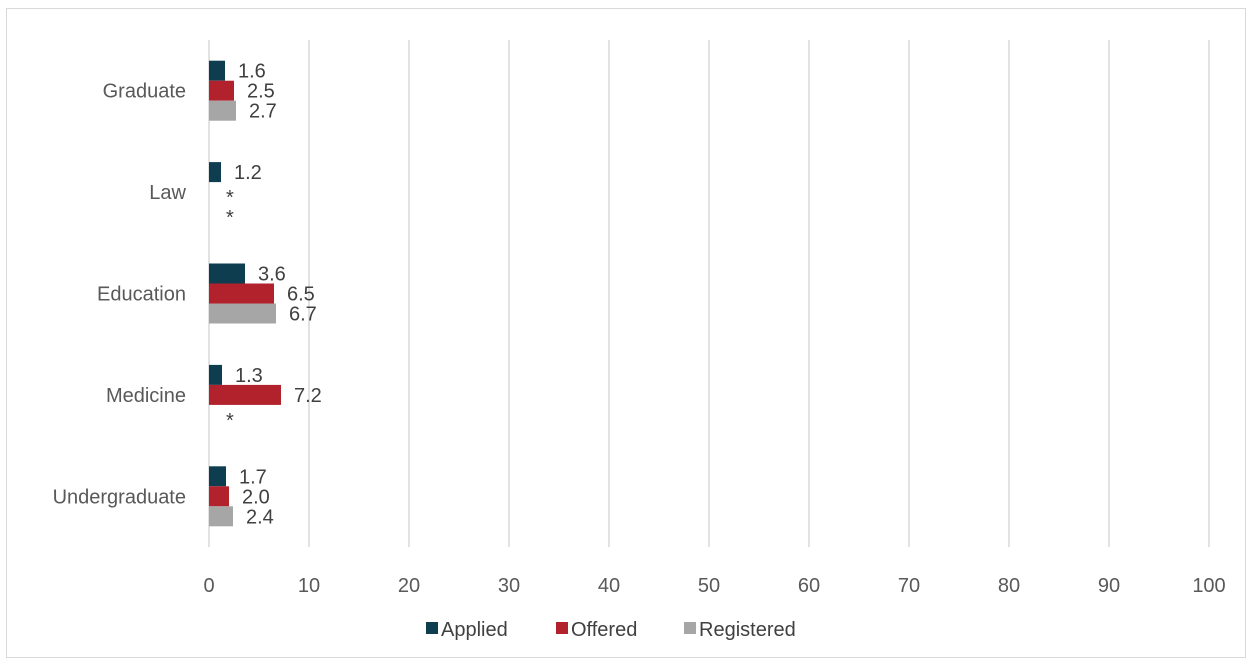 The height and width of the screenshot is (666, 1252). Describe the element at coordinates (562, 628) in the screenshot. I see `legend-swatch-offered` at that location.